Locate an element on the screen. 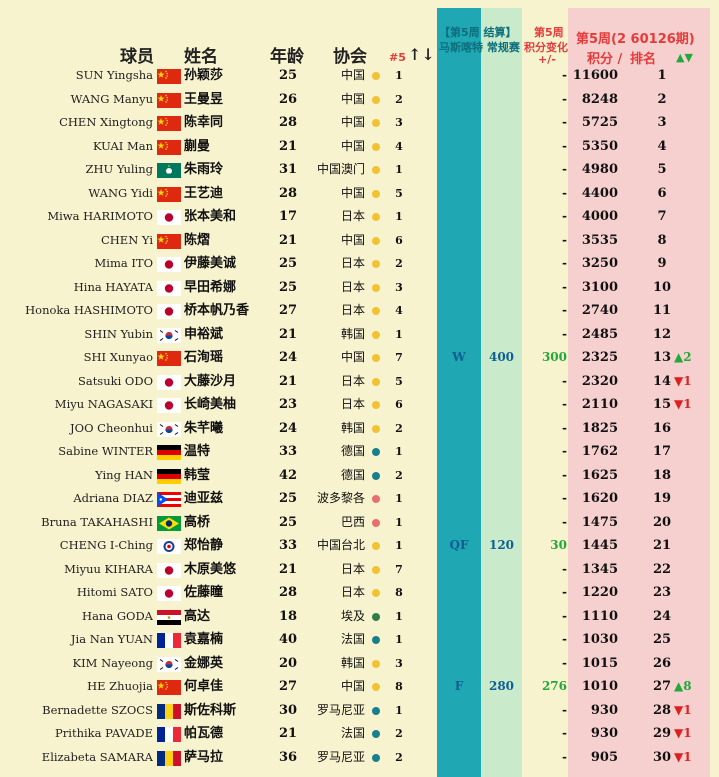 Image resolution: width=719 pixels, height=777 pixels. player-age: 30 is located at coordinates (288, 710).